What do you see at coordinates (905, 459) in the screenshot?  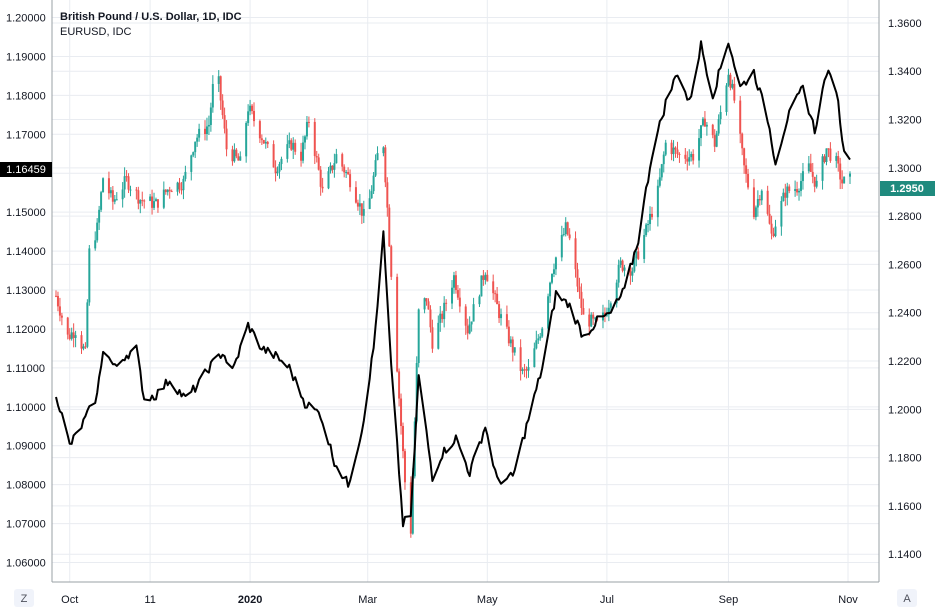 I see `right-tick-label: 1.1800` at bounding box center [905, 459].